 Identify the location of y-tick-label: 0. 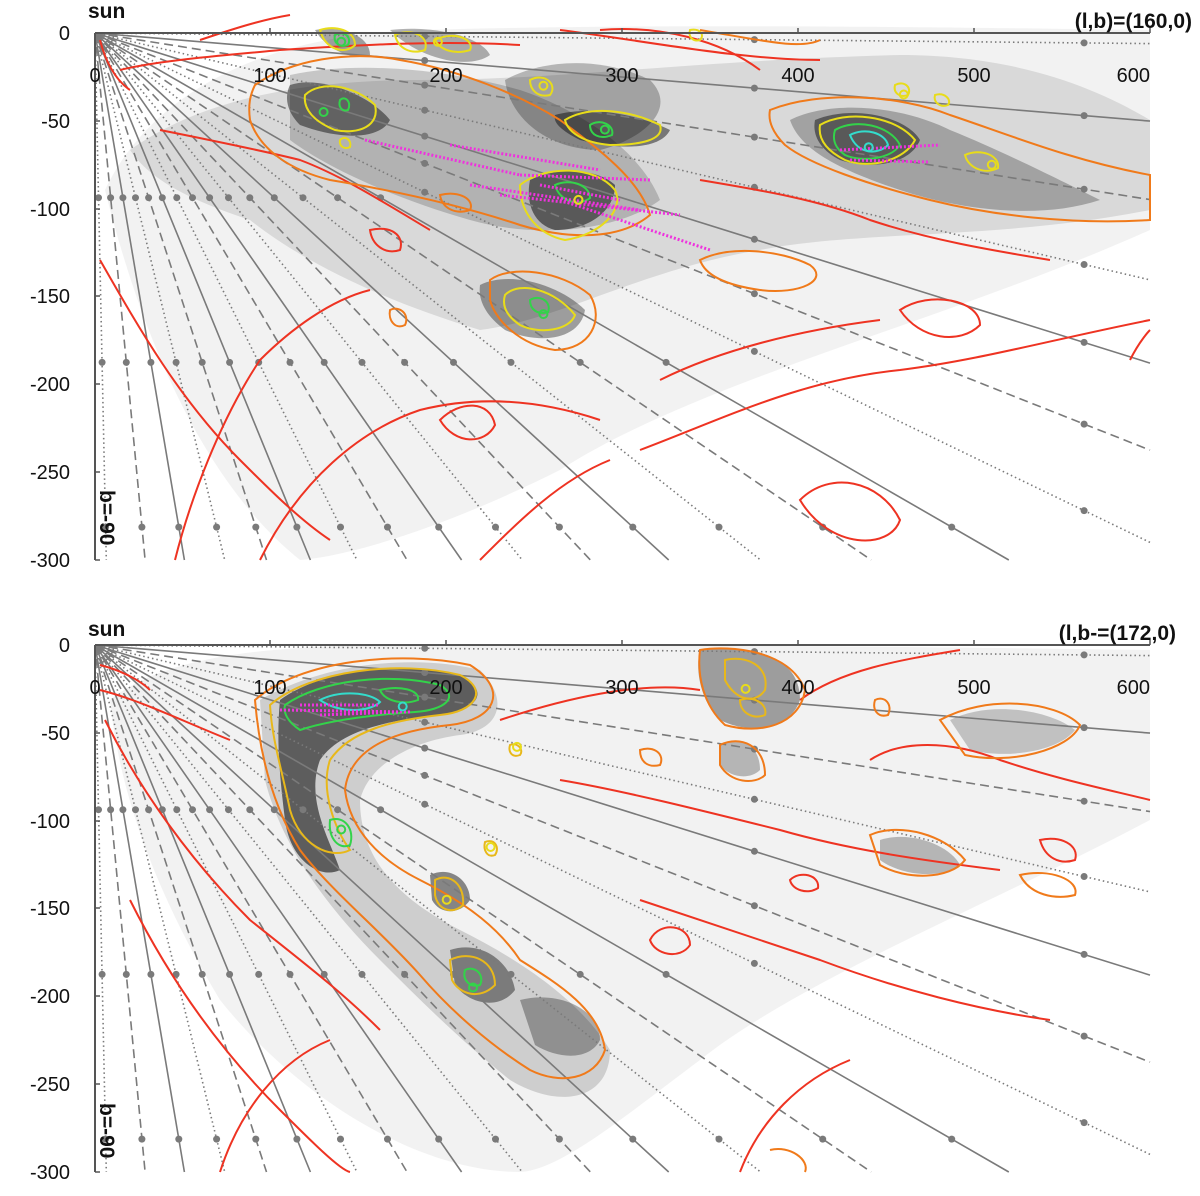
(64, 34).